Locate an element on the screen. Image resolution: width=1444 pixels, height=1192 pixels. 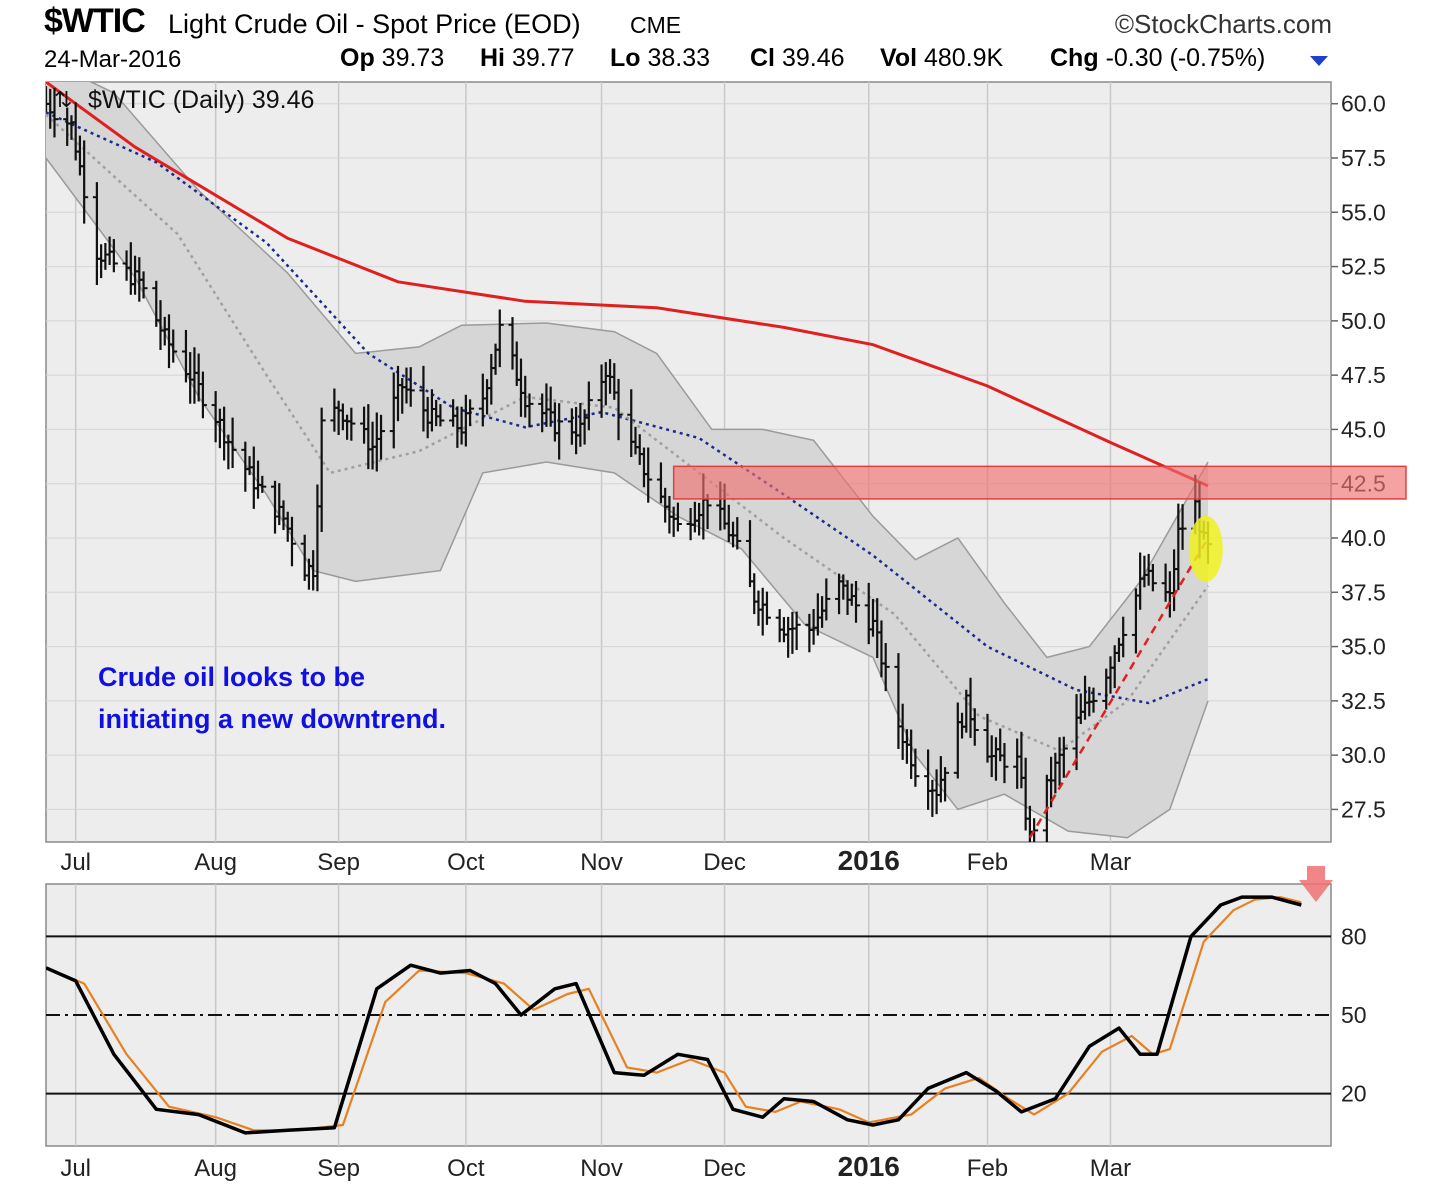
quote-date: 24-Mar-2016 is located at coordinates (113, 59).